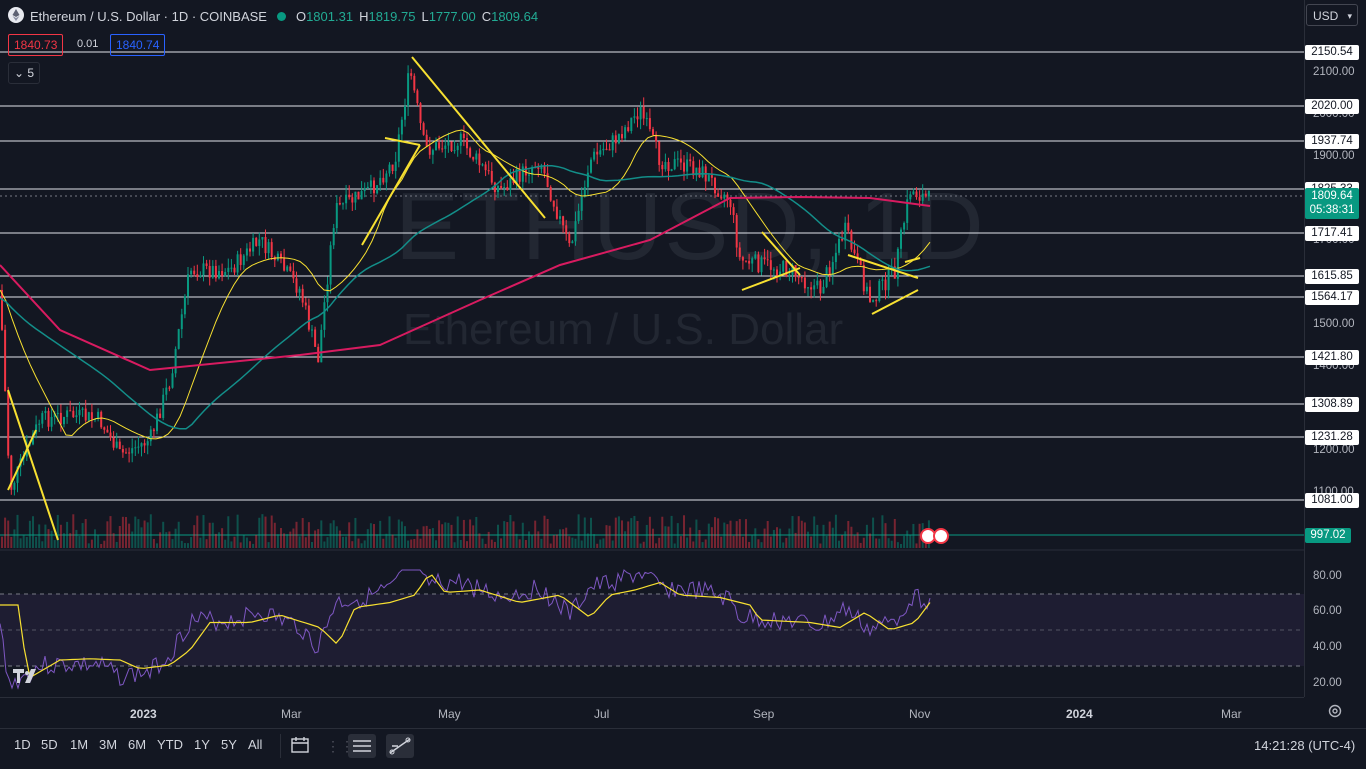 This screenshot has height=769, width=1366. What do you see at coordinates (108, 744) in the screenshot?
I see `range-button-3m: 3M` at bounding box center [108, 744].